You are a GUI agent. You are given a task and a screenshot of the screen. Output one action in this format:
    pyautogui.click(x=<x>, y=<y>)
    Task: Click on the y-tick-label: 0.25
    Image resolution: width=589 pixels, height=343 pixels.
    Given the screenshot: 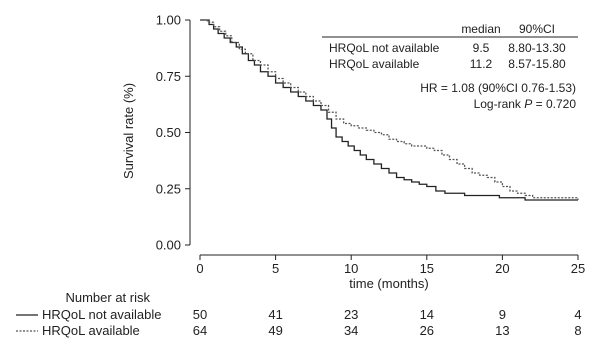 What is the action you would take?
    pyautogui.click(x=168, y=188)
    